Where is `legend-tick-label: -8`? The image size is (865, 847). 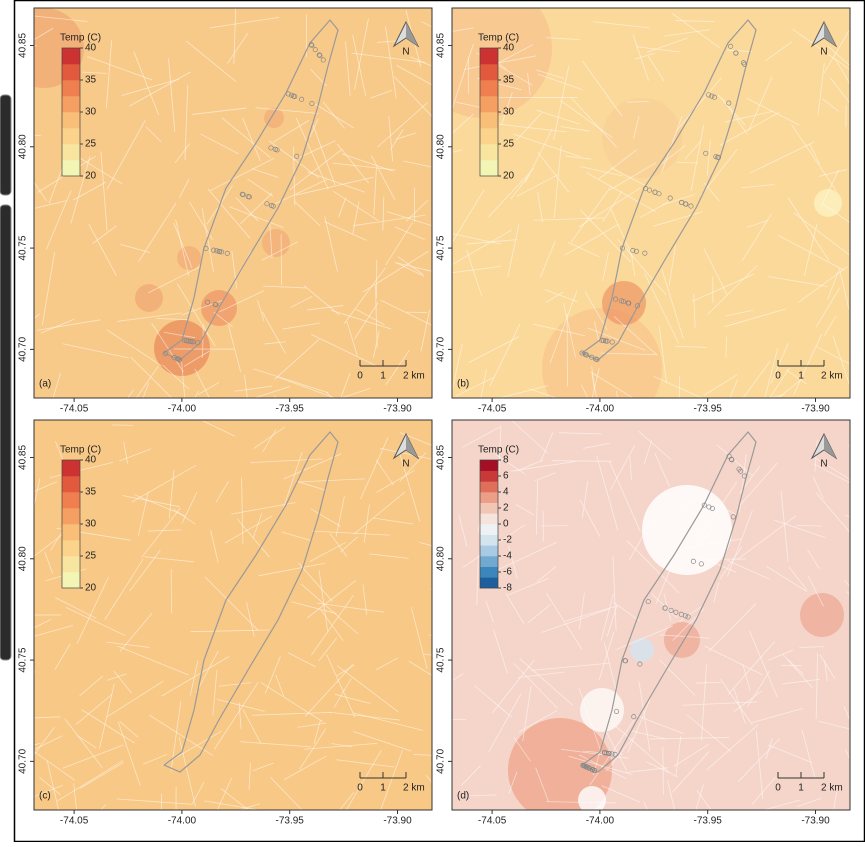 legend-tick-label: -8 is located at coordinates (507, 588).